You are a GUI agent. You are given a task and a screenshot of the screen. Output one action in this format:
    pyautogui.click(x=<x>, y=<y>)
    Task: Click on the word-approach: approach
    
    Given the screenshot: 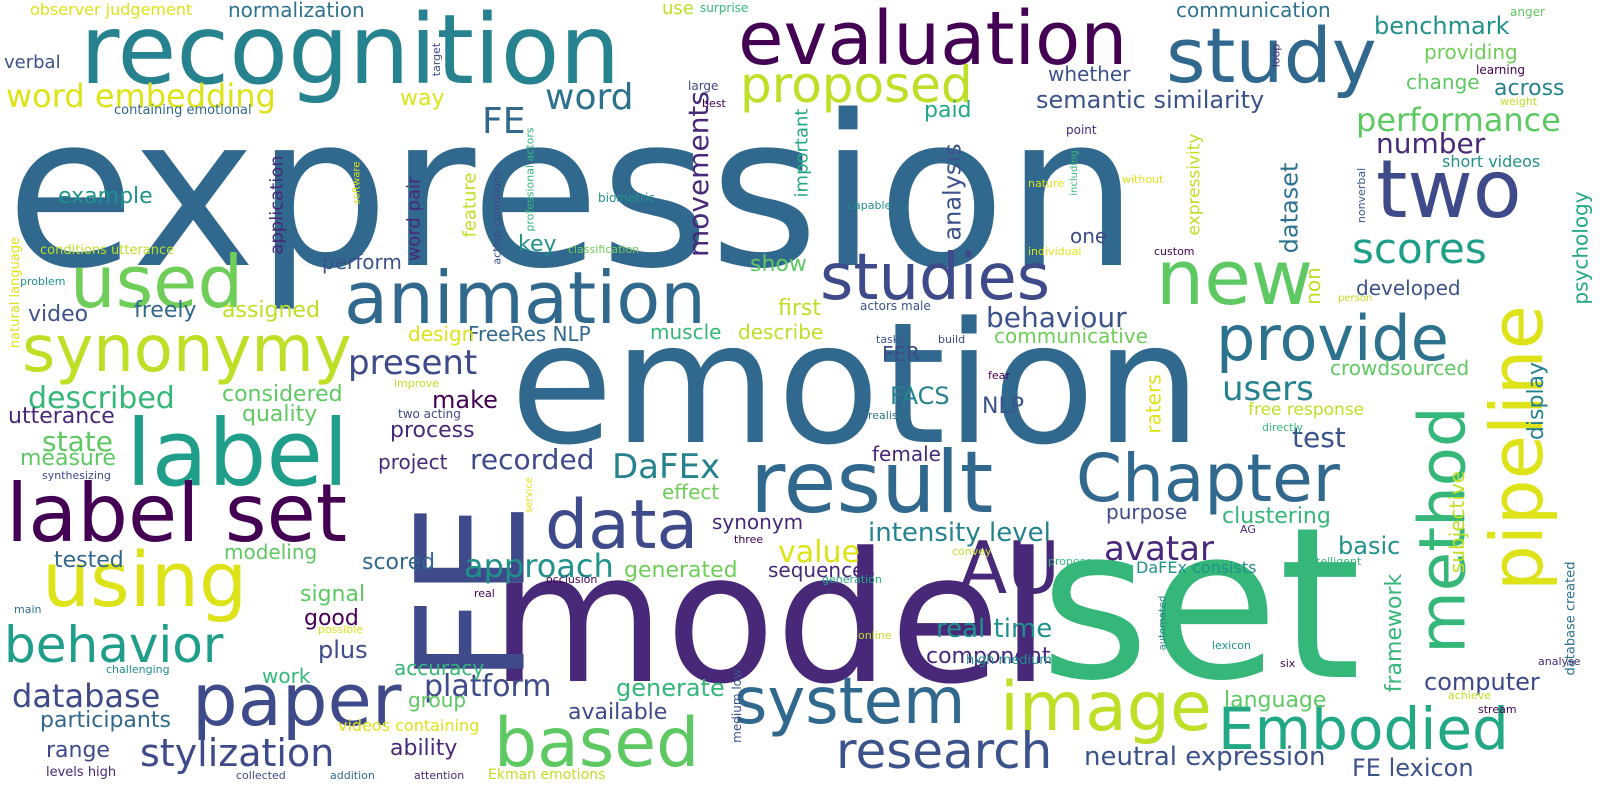 What is the action you would take?
    pyautogui.click(x=539, y=566)
    